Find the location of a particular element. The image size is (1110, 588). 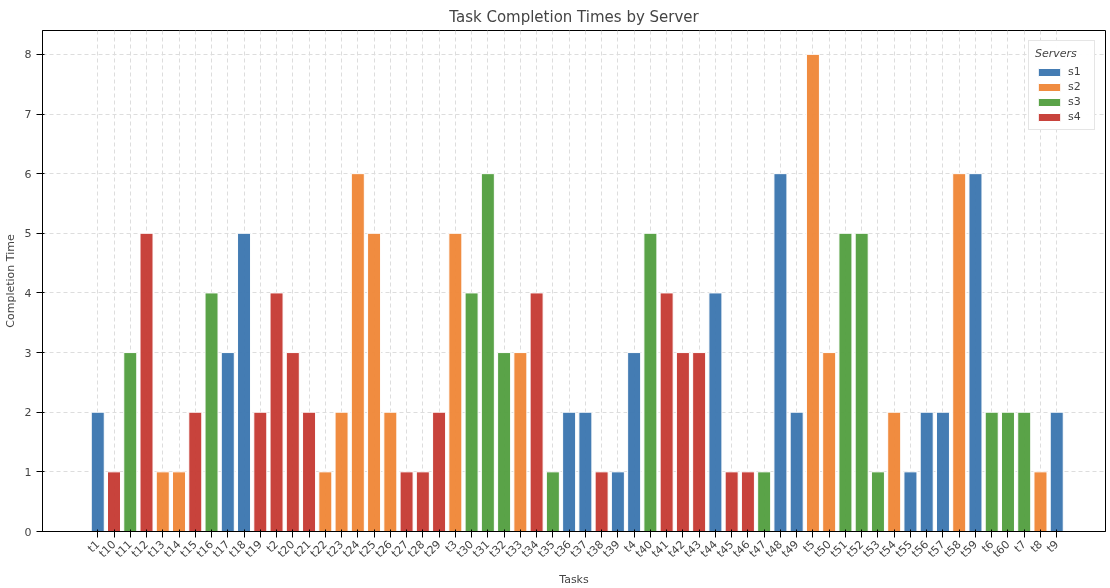

y-axis-title: Completion Time is located at coordinates (10, 281).